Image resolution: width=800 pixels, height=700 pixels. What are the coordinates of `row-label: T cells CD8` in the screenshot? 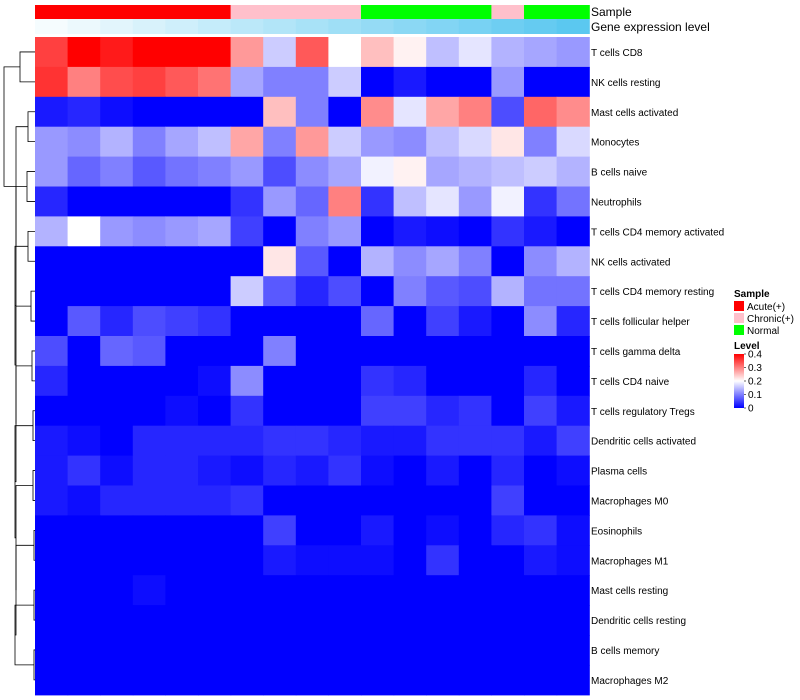 It's located at (617, 53).